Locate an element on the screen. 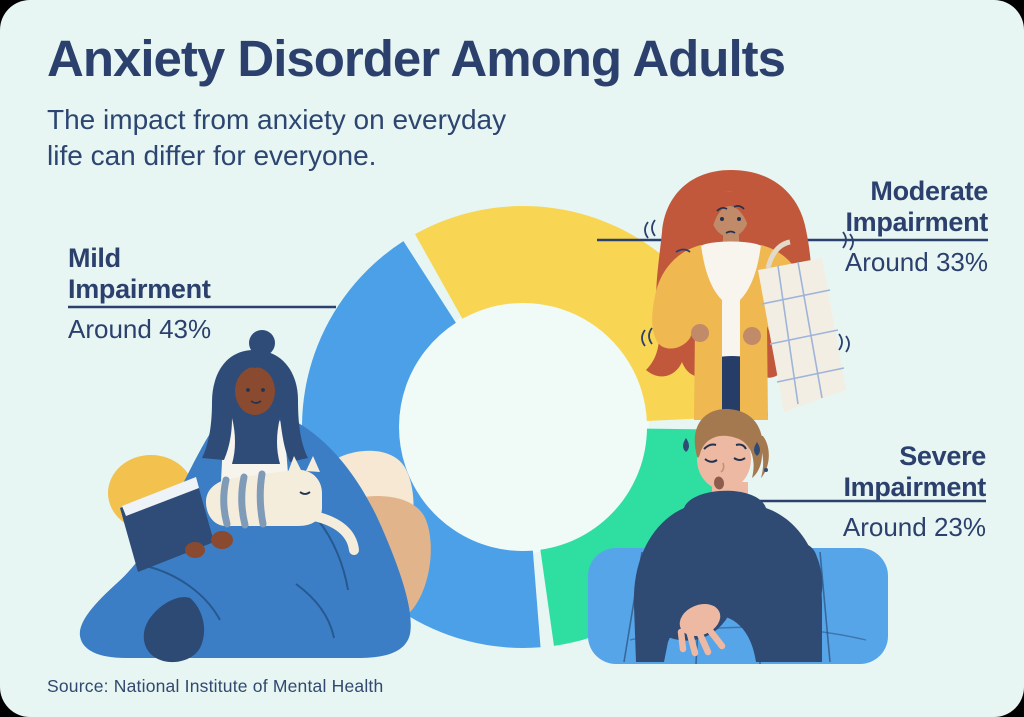 This screenshot has height=717, width=1024. cat-body is located at coordinates (264, 497).